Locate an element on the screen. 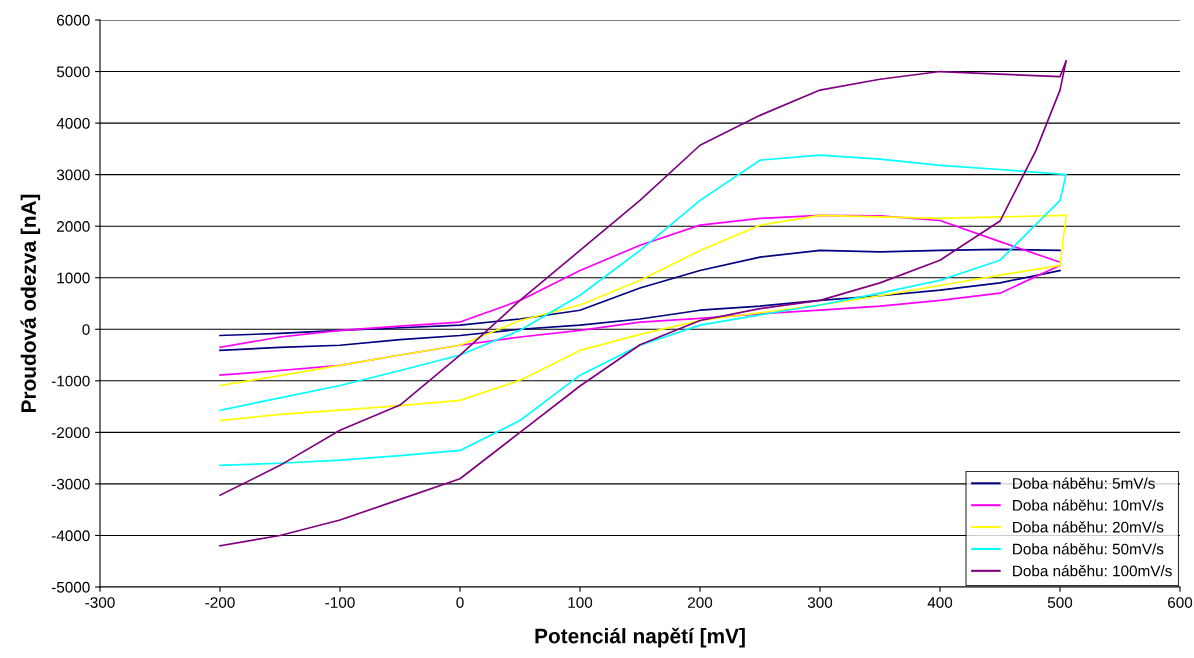  x-axis-title: Potenciál napětí [mV] is located at coordinates (640, 637).